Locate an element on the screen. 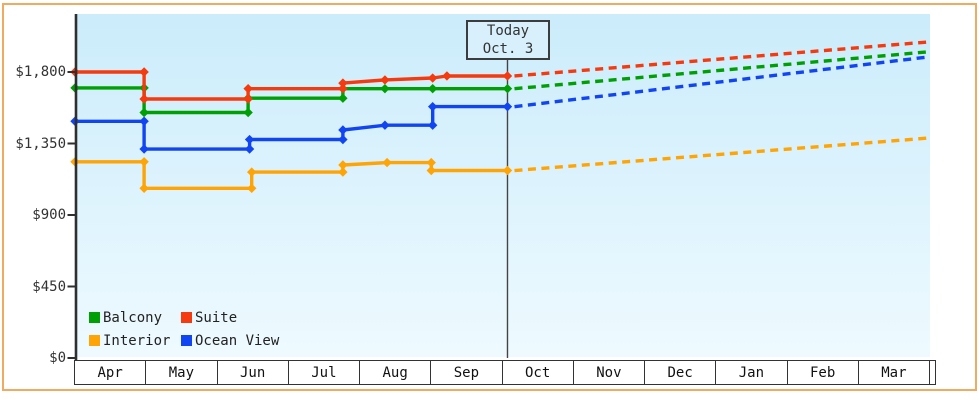  legend-label-interior: Interior is located at coordinates (137, 340).